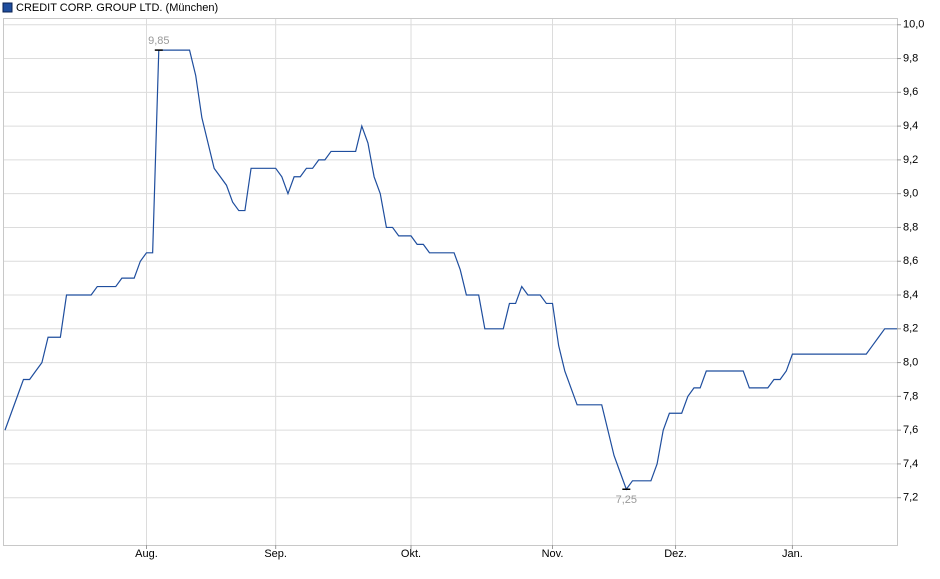 The width and height of the screenshot is (940, 579). Describe the element at coordinates (626, 500) in the screenshot. I see `value-label: 7,25` at that location.